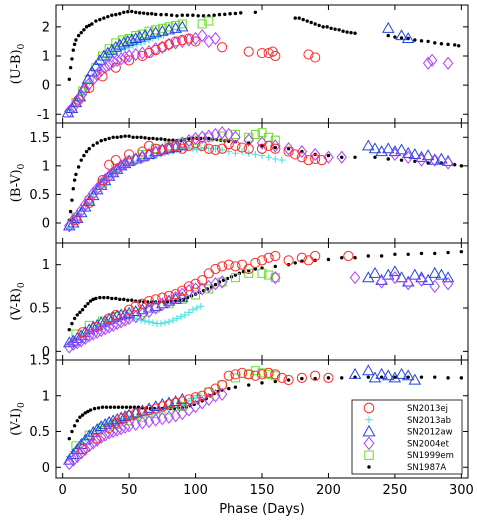  Describe the element at coordinates (22, 405) in the screenshot. I see `y-axis-label-subscript: 0` at that location.